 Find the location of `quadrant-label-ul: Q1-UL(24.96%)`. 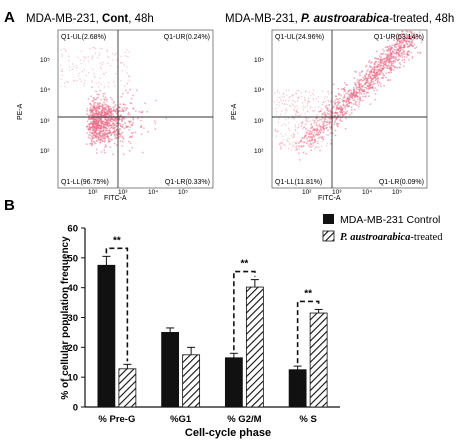

quadrant-label-ul: Q1-UL(24.96%) is located at coordinates (299, 37).